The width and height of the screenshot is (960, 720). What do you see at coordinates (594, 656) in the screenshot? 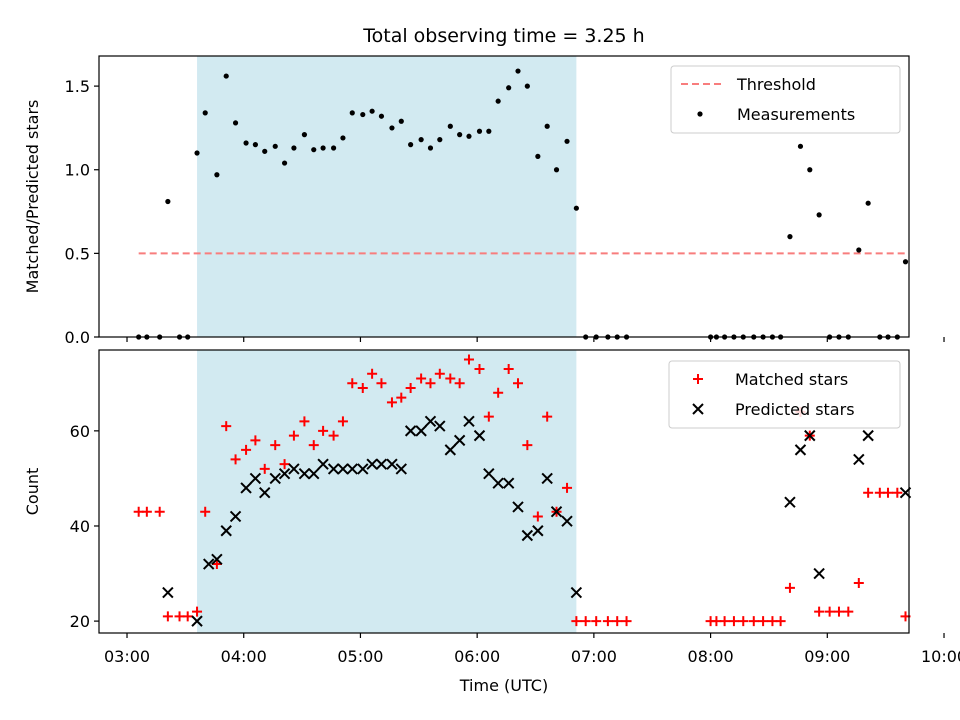
I see `x-tick-label: 07:00` at bounding box center [594, 656].